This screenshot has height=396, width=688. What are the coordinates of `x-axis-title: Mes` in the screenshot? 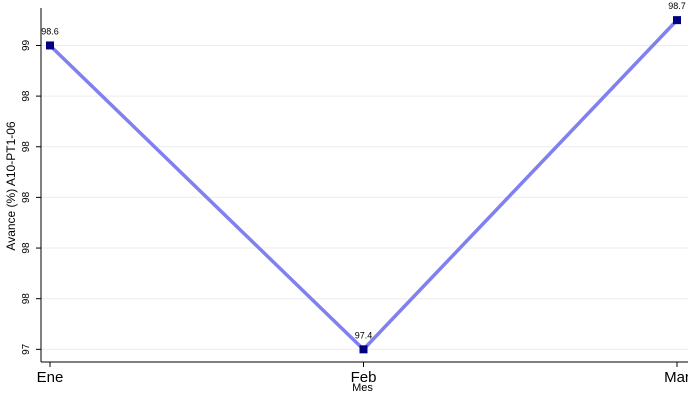 It's located at (362, 388).